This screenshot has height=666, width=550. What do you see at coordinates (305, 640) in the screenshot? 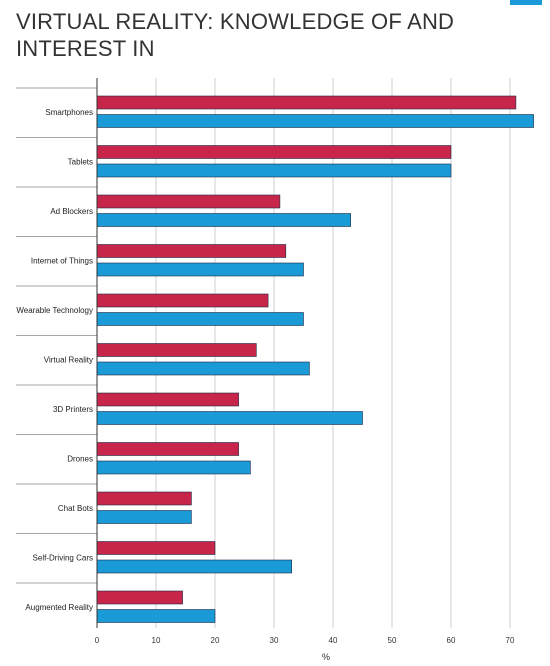
I see `x-tick-labels: 0 10 20 30 40 50 60 70` at bounding box center [305, 640].